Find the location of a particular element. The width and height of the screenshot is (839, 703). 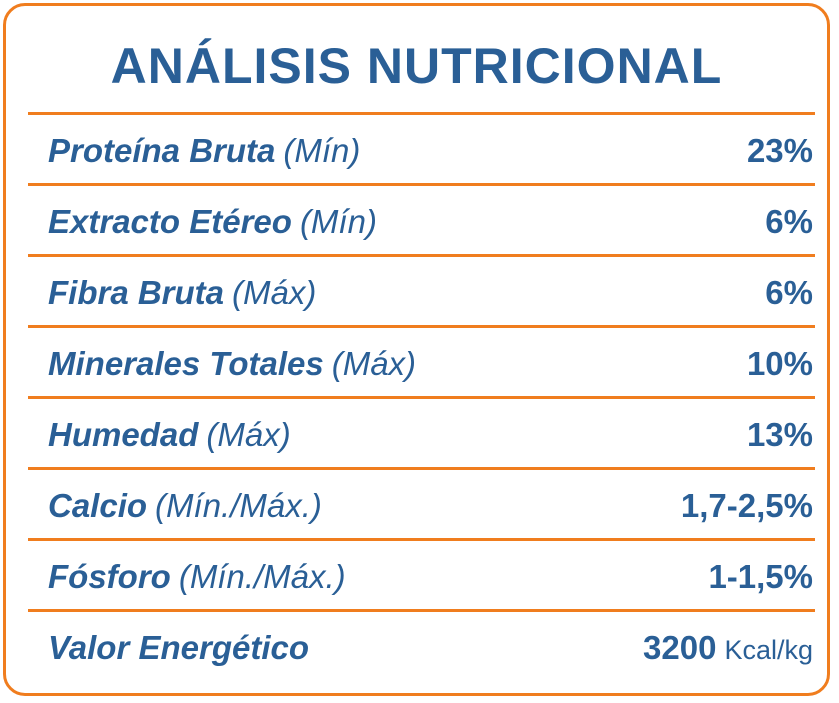

table-row: Minerales Totales (Máx) 10% is located at coordinates (421, 360).